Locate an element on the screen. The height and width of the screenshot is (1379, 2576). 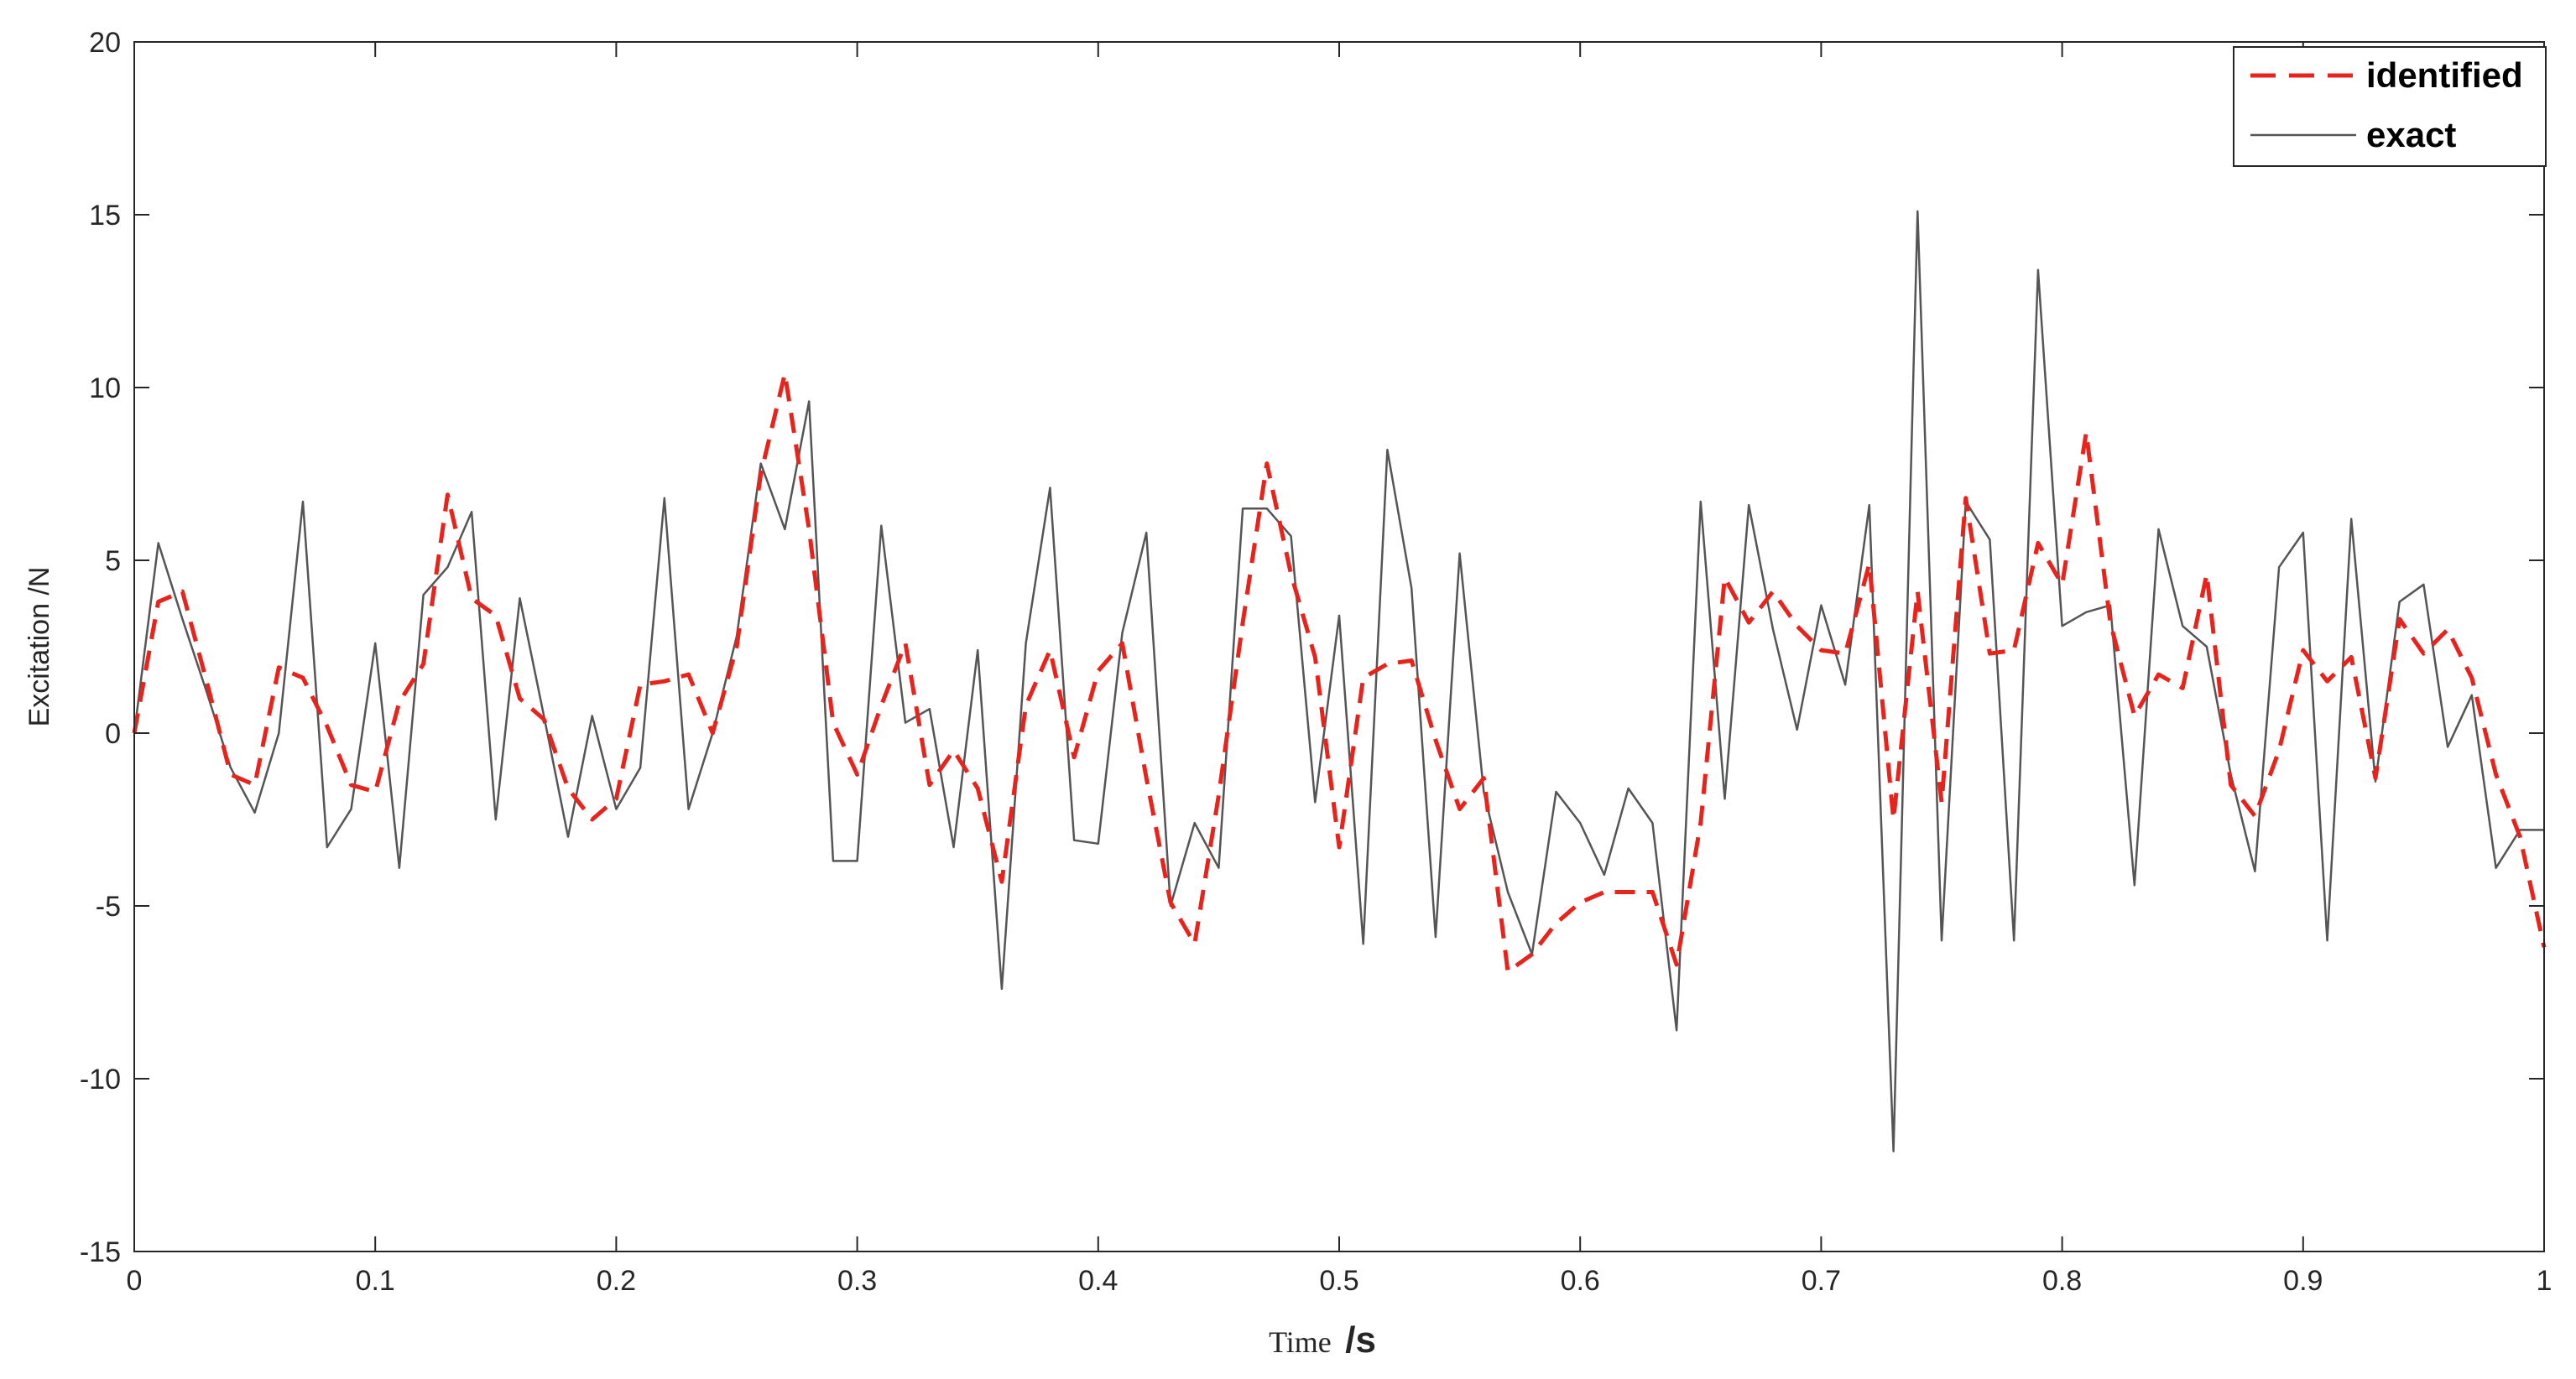
y-tick-label: -10 is located at coordinates (100, 1079).